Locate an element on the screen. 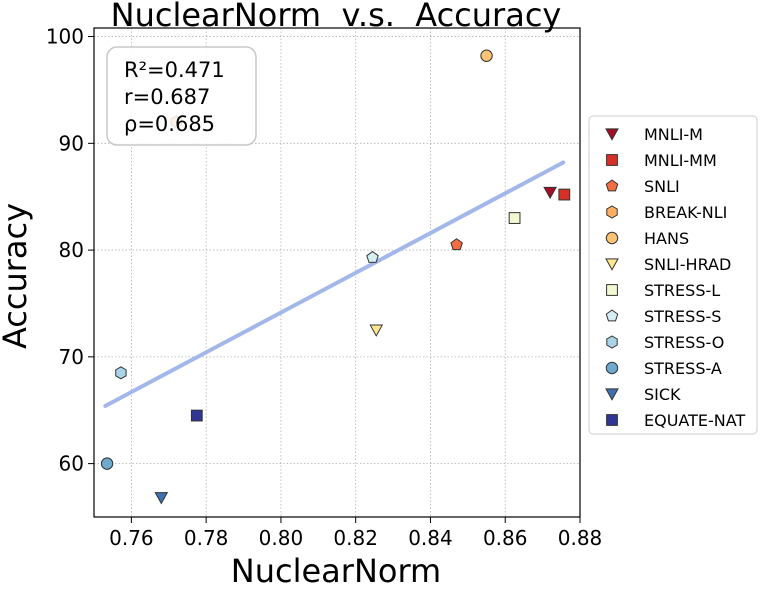 The image size is (761, 590). legend-marker-snli-hrad is located at coordinates (612, 264).